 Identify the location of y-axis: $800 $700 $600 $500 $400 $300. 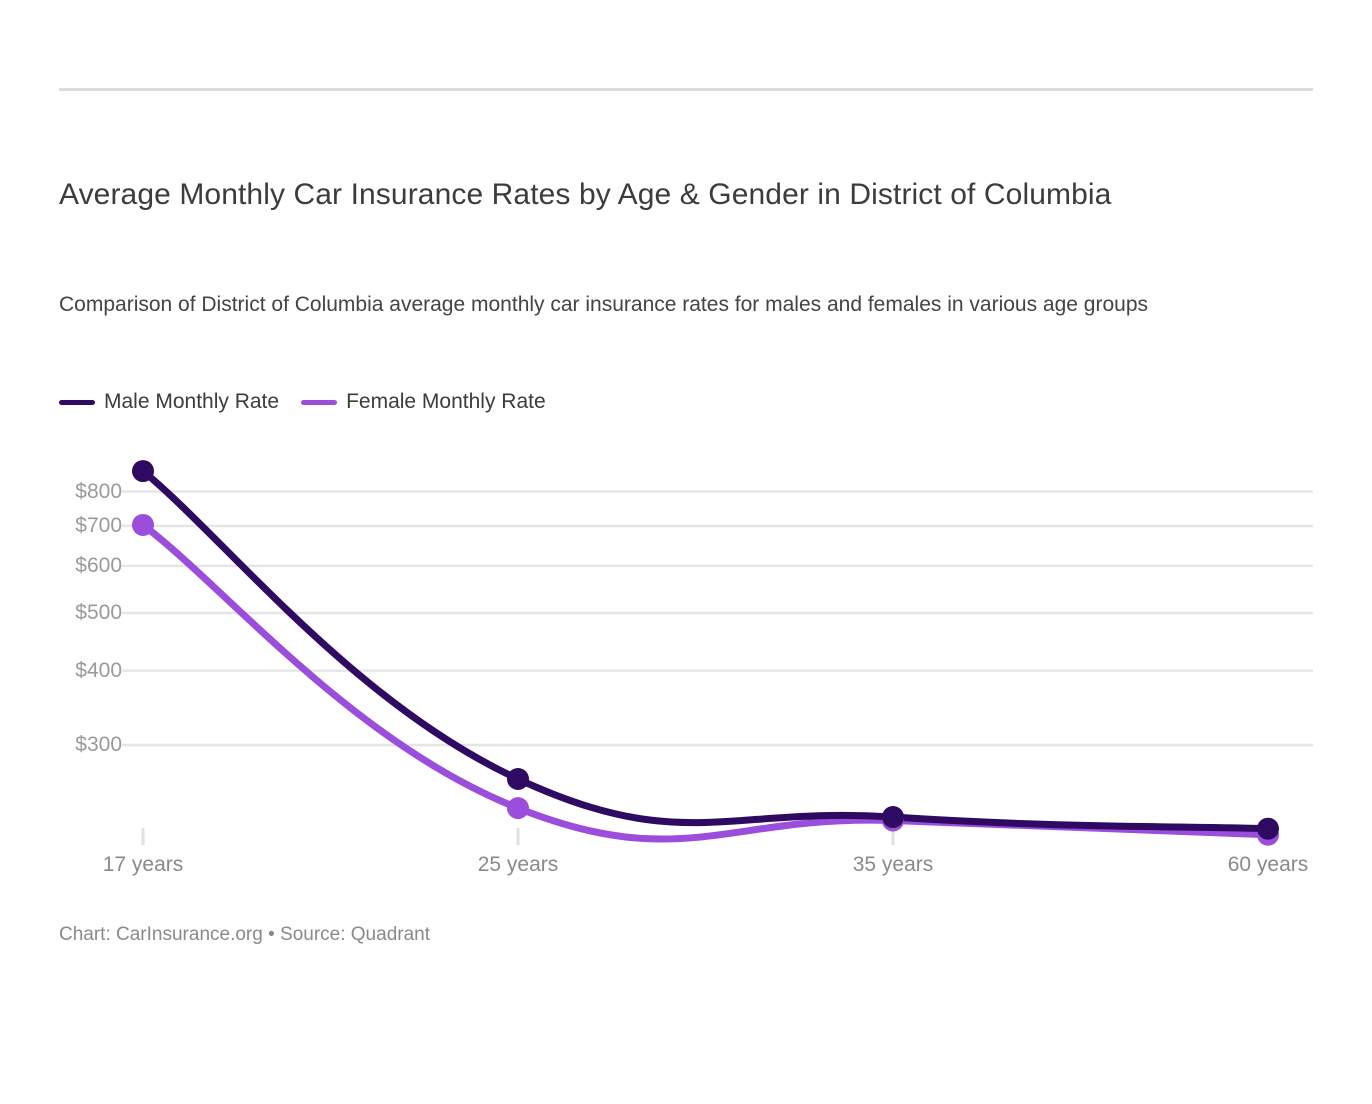
(61, 552).